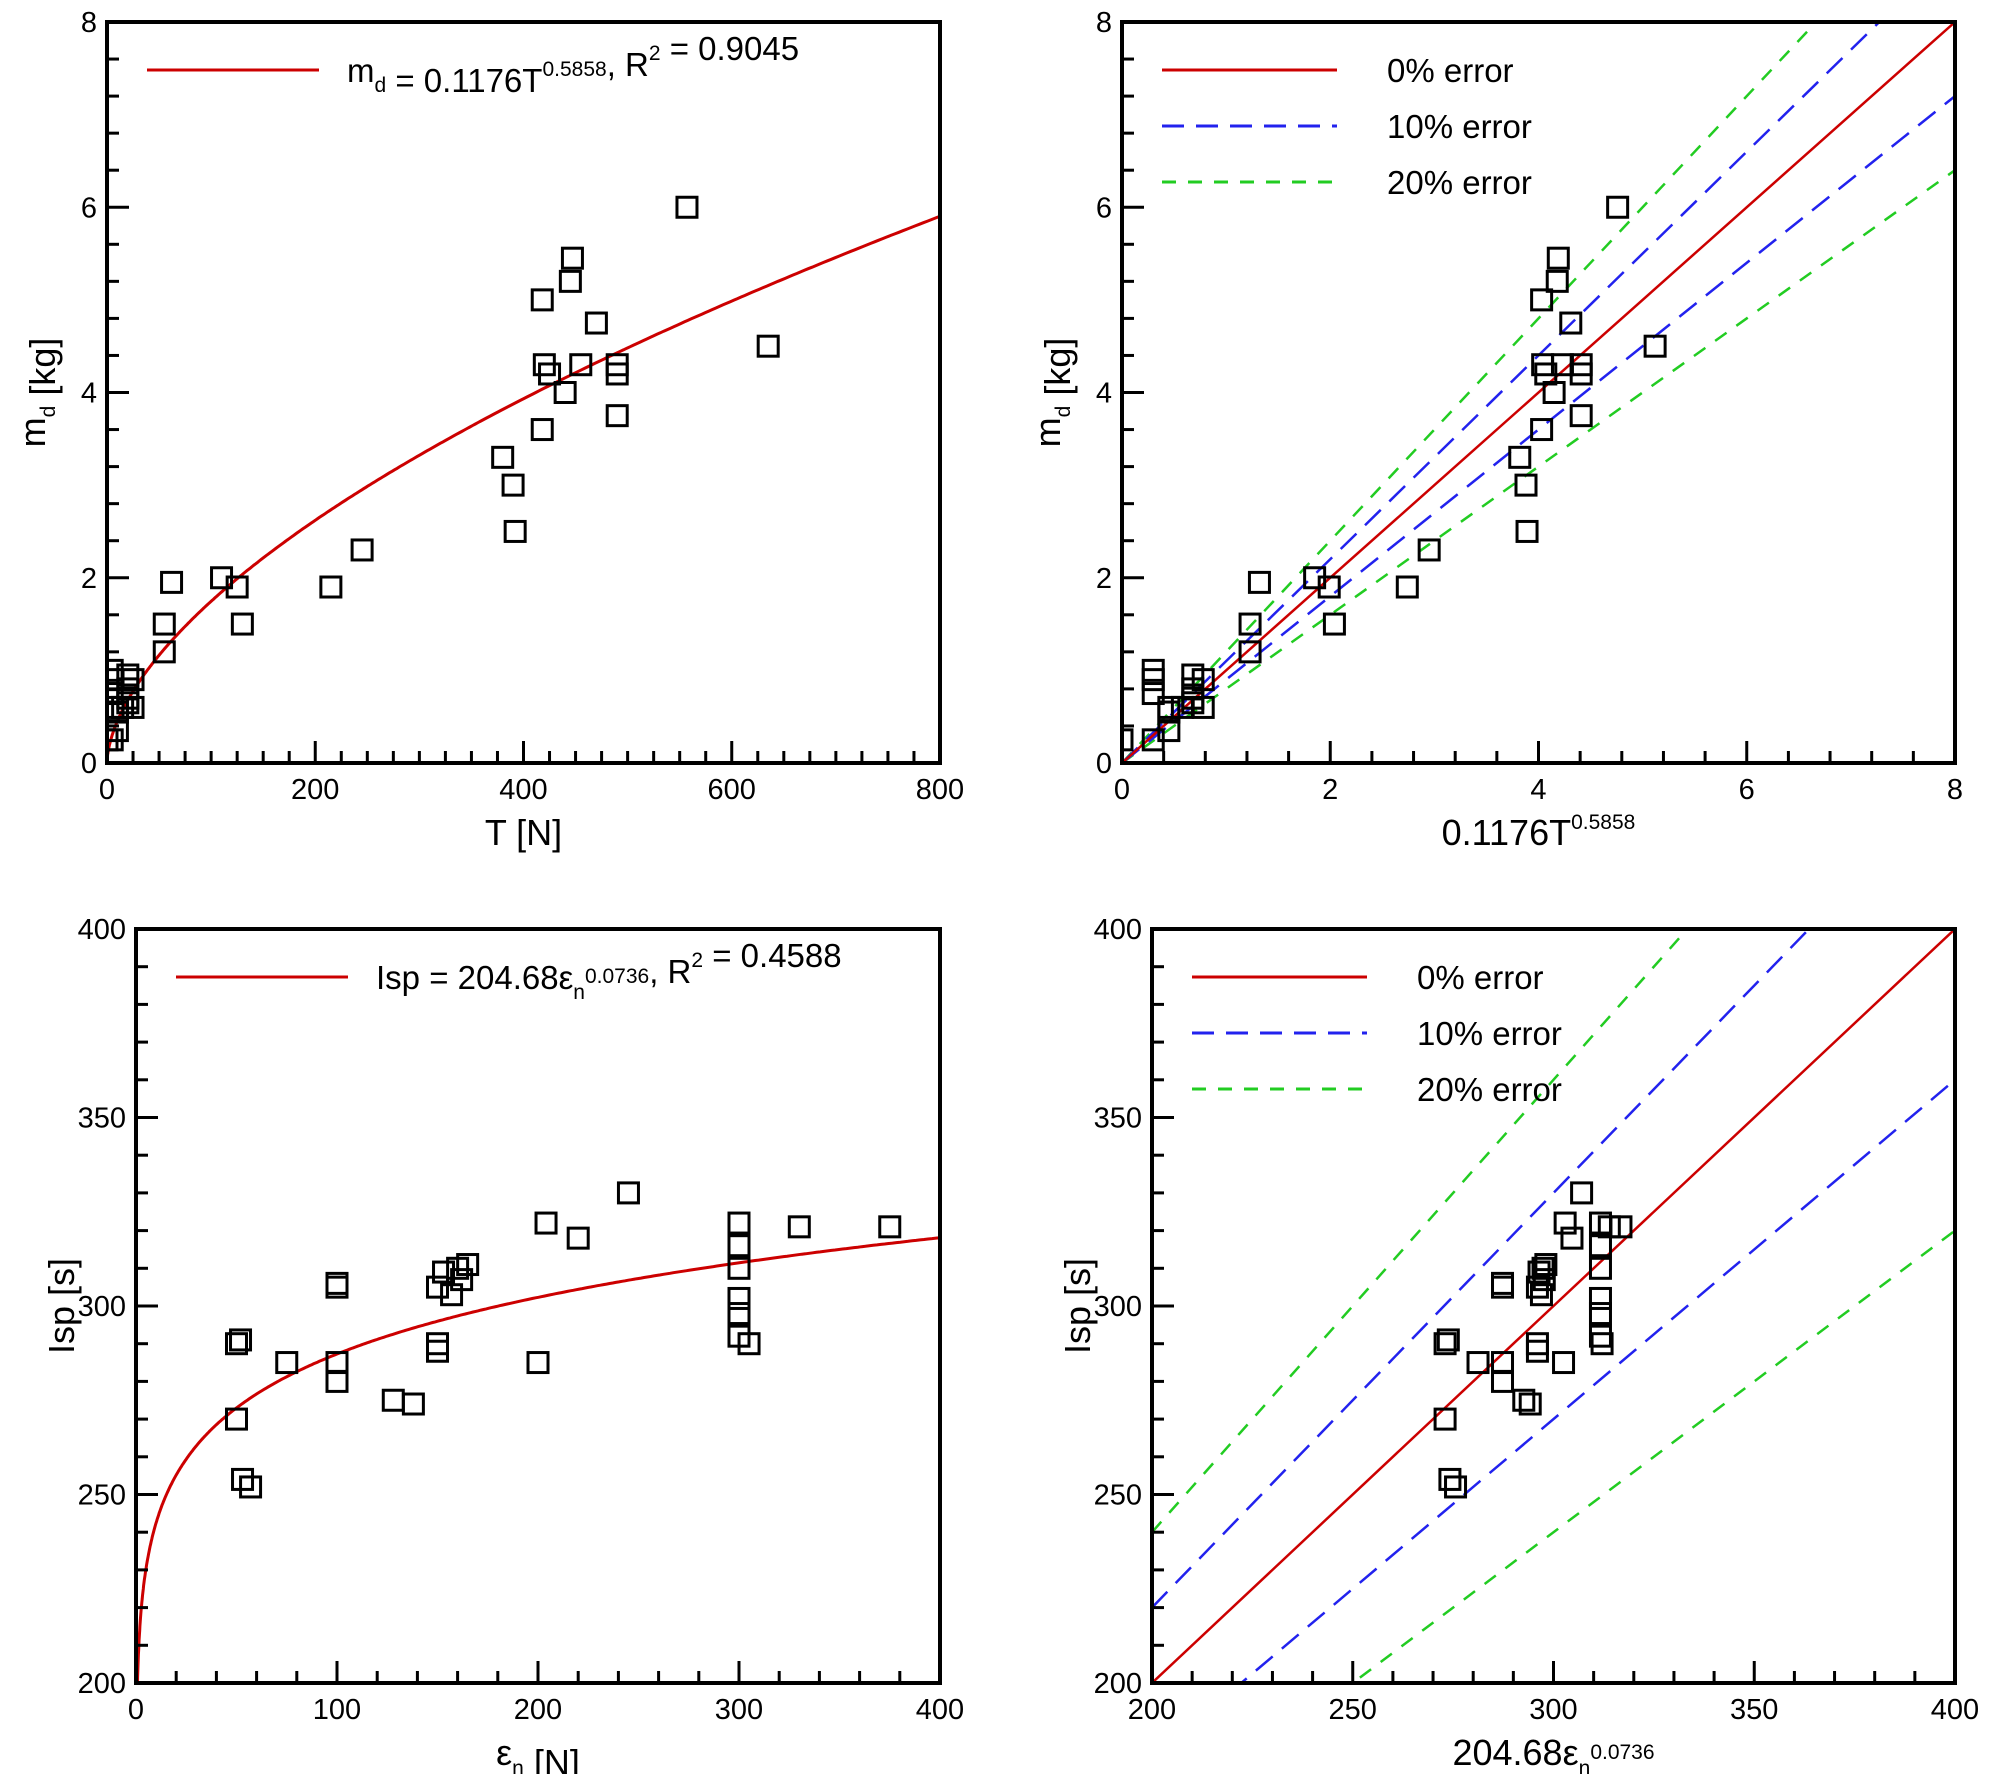  Describe the element at coordinates (1553, 1753) in the screenshot. I see `x-axis-title: 204.68εn0.0736` at that location.